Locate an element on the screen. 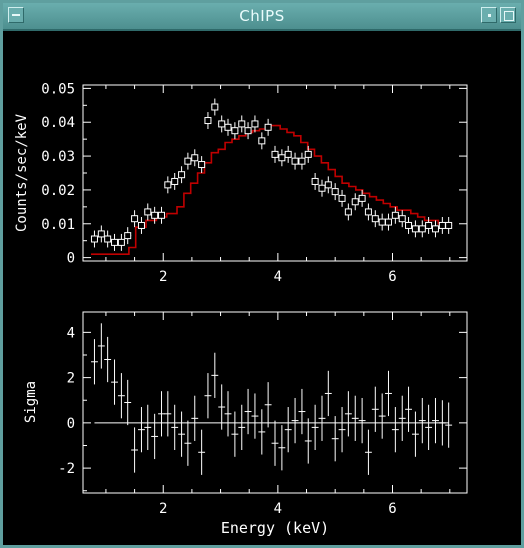  residual-xlabel: Energy (keV) is located at coordinates (275, 528).